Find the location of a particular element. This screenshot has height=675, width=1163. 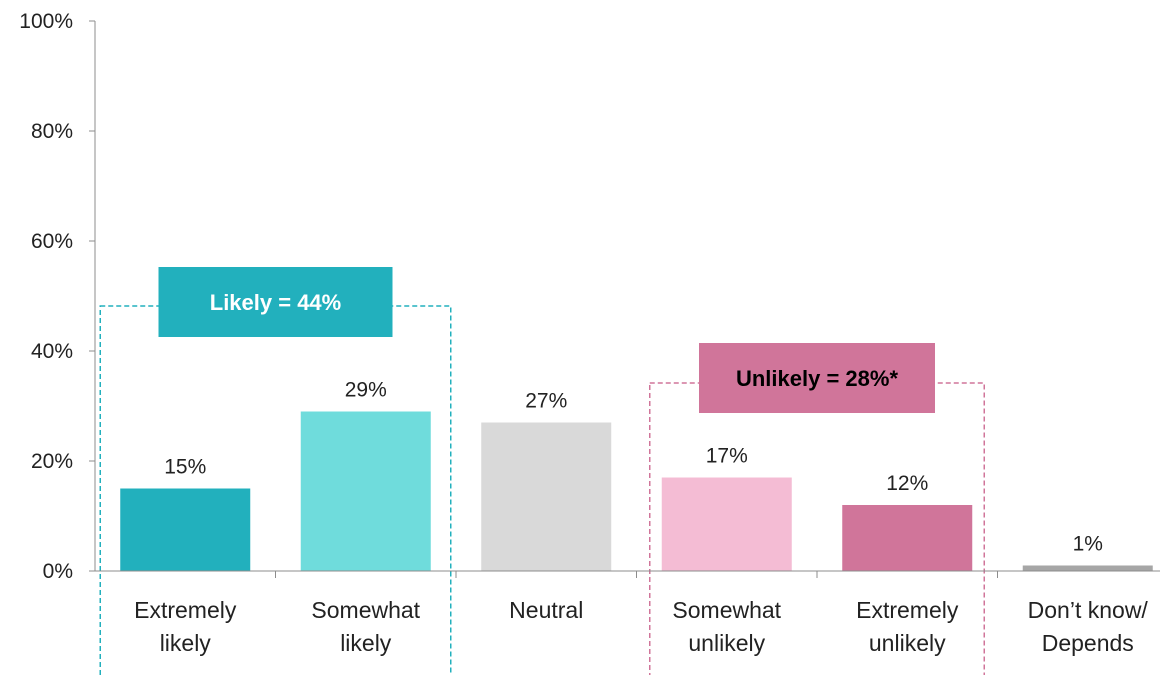

group-outline is located at coordinates (817, 528).